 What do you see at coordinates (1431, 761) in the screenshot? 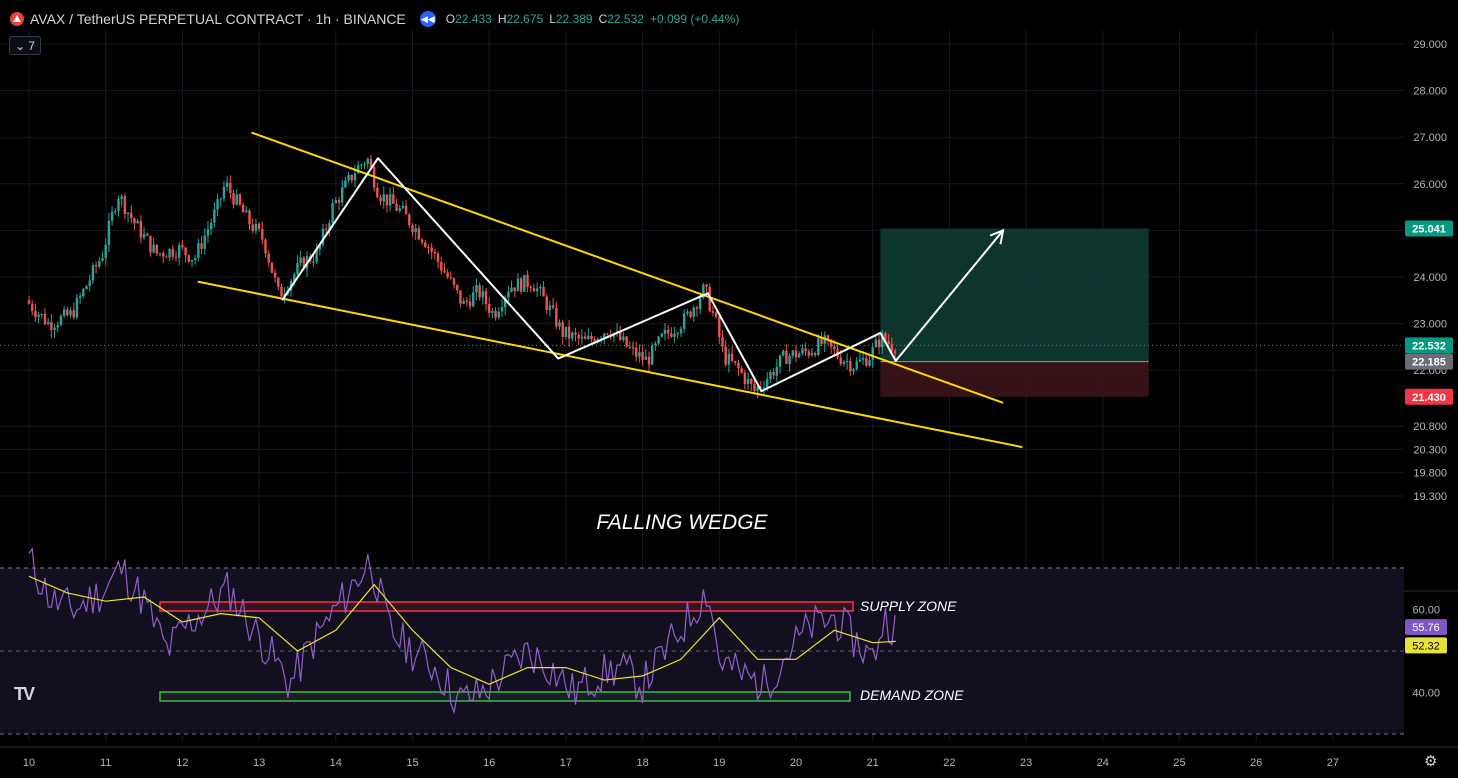
I see `gear-icon: ⚙` at bounding box center [1431, 761].